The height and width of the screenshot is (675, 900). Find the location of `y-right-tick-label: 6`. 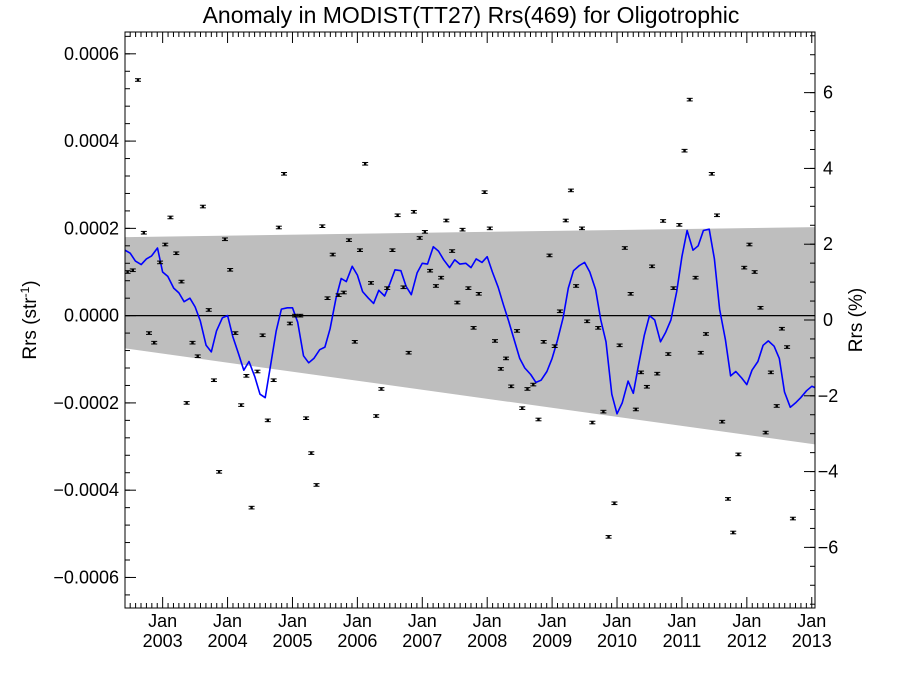

y-right-tick-label: 6 is located at coordinates (828, 93).